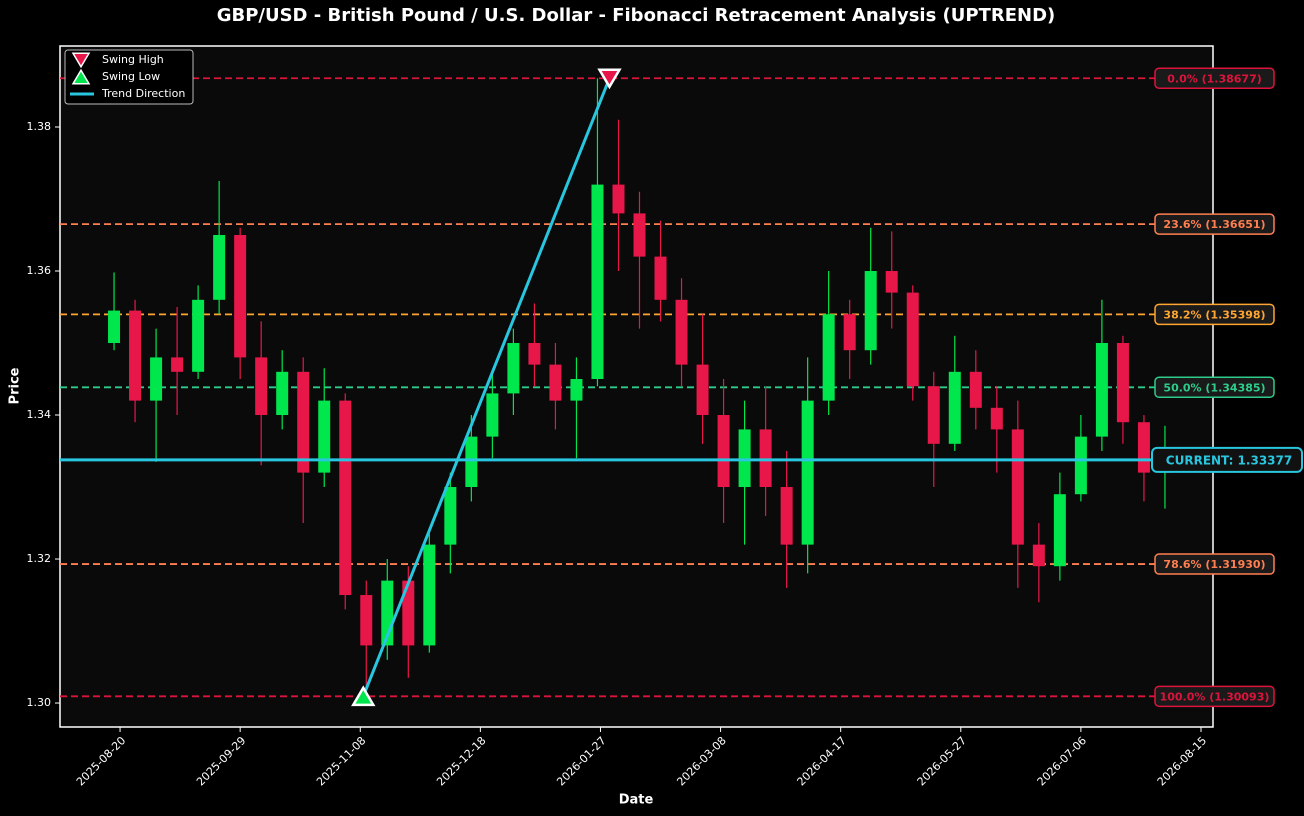  What do you see at coordinates (221, 761) in the screenshot?
I see `x-tick-label: 2025-09-29` at bounding box center [221, 761].